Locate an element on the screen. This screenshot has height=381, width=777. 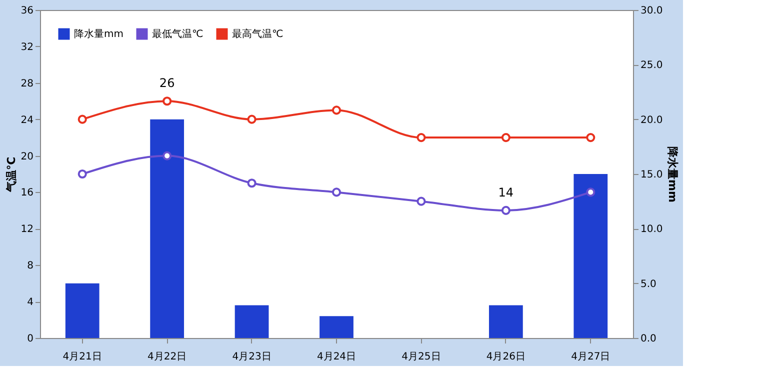
x-tick-label: 4月21日 is located at coordinates (82, 357).